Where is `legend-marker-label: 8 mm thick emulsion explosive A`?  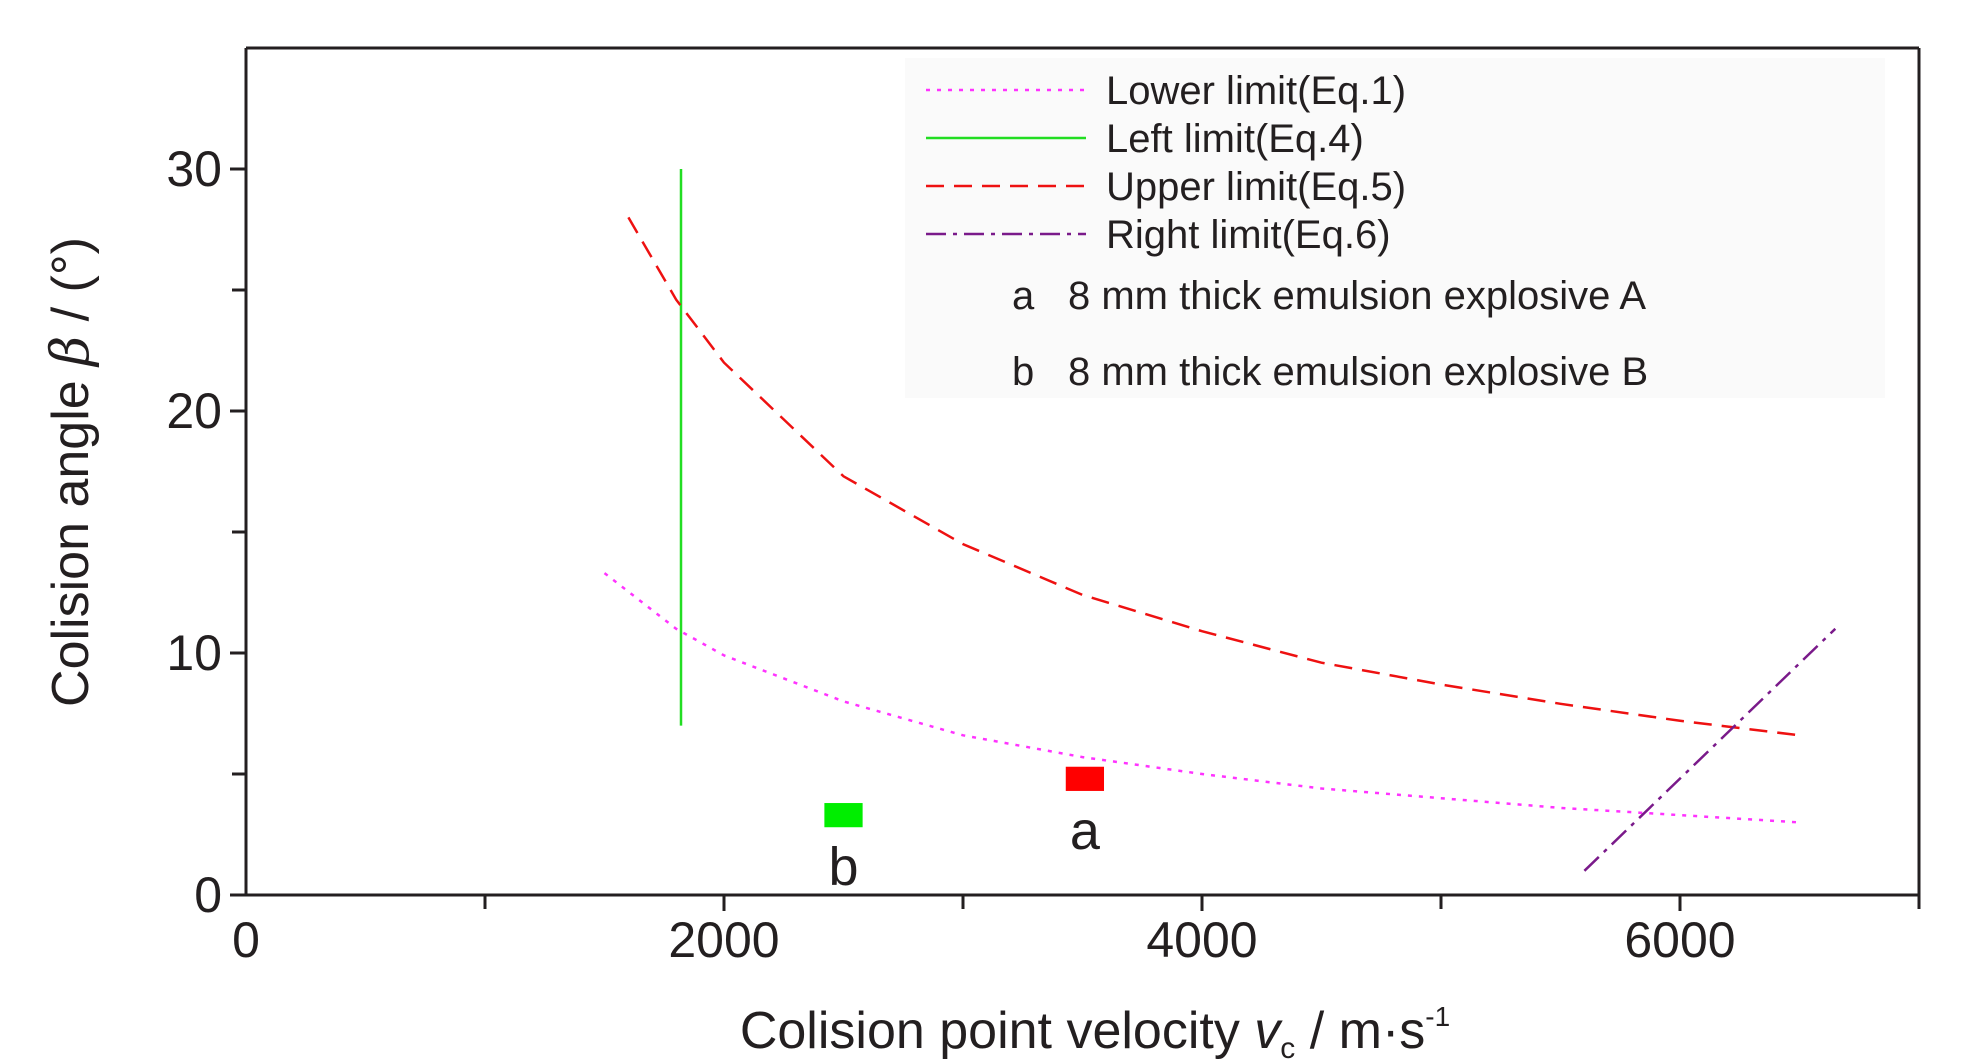 legend-marker-label: 8 mm thick emulsion explosive A is located at coordinates (1357, 296).